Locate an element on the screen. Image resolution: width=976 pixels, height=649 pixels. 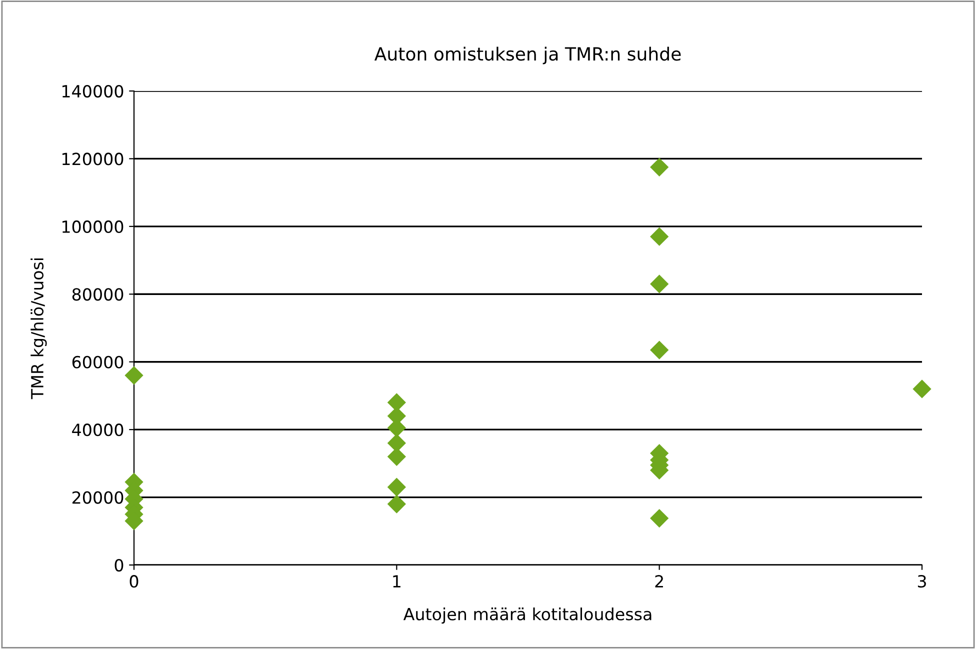
y-tick-label: 0 is located at coordinates (119, 565).